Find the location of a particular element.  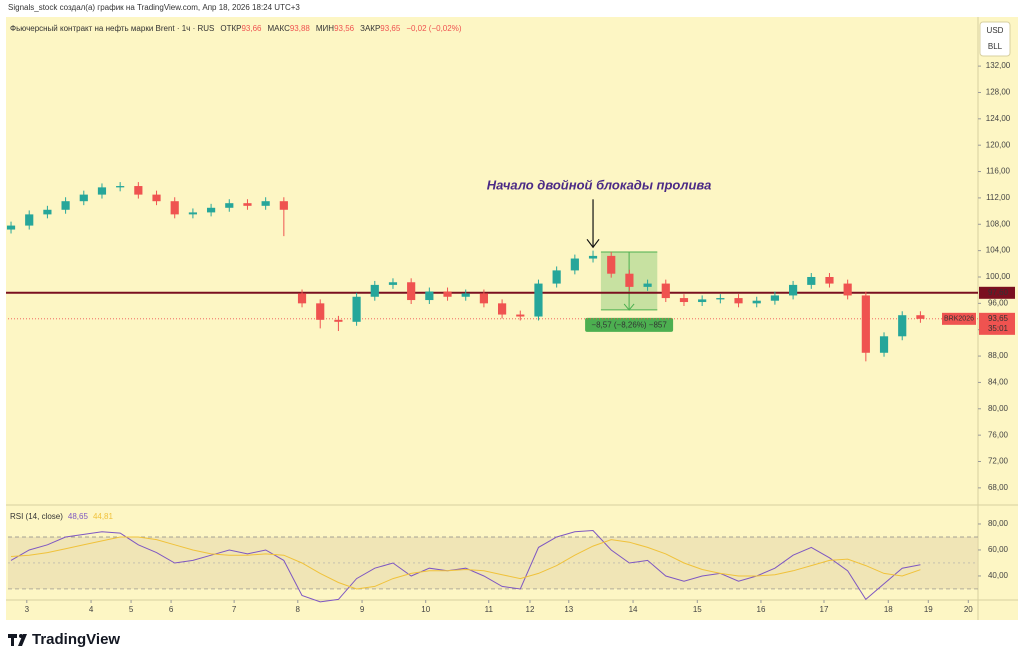

y-tick-label: 124,00 is located at coordinates (998, 118).